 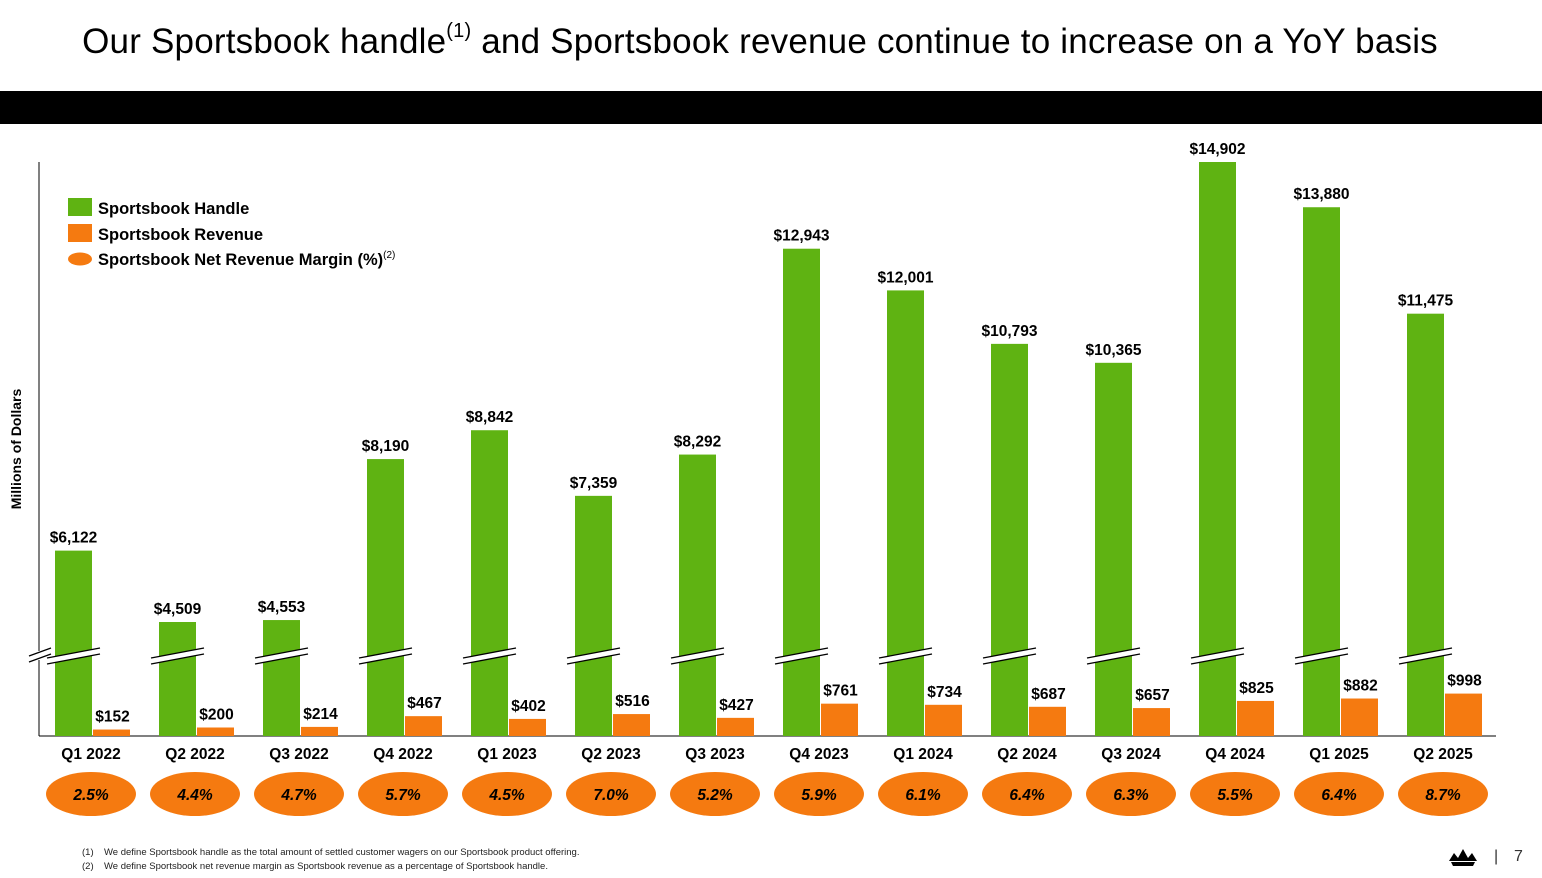 I want to click on legend-swatch-revenue, so click(x=80, y=233).